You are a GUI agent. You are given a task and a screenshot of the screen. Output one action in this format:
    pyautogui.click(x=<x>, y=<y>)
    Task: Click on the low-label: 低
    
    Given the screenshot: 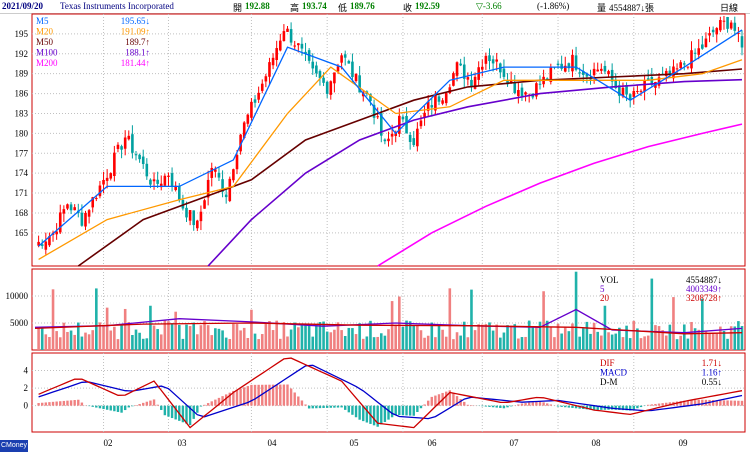 What is the action you would take?
    pyautogui.click(x=343, y=8)
    